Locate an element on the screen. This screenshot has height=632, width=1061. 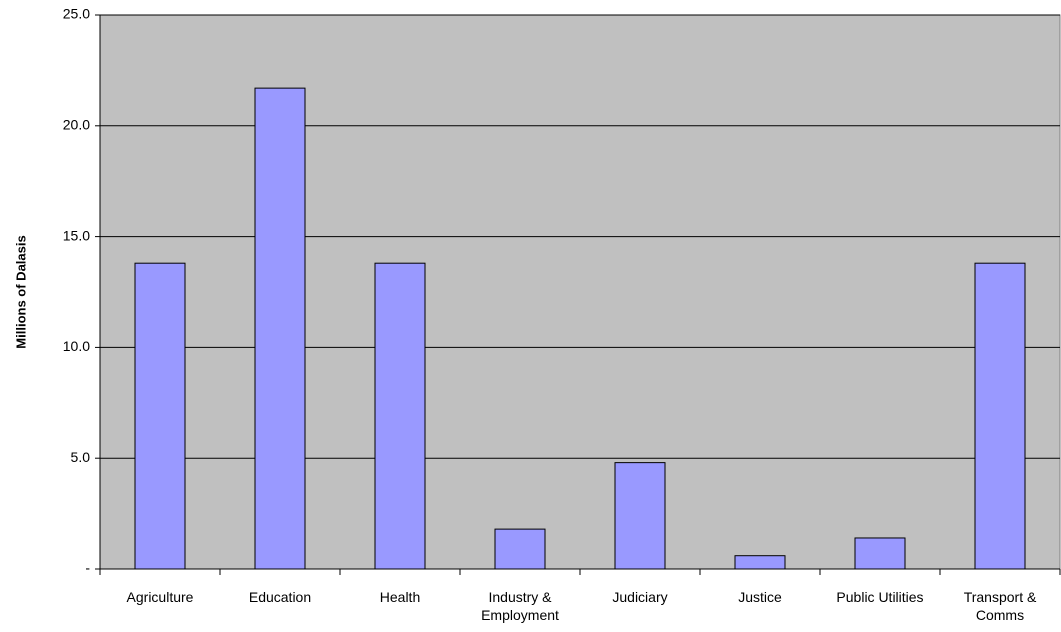
x-tick-label: Health is located at coordinates (400, 597).